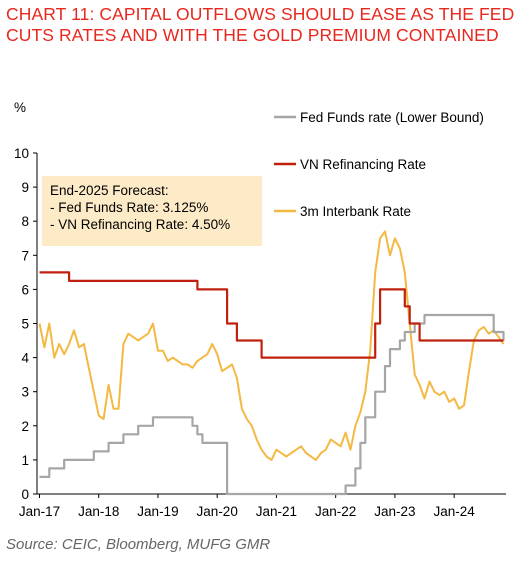 The image size is (528, 578). I want to click on legend-vn-refinancing: VN Refinancing Rate, so click(350, 164).